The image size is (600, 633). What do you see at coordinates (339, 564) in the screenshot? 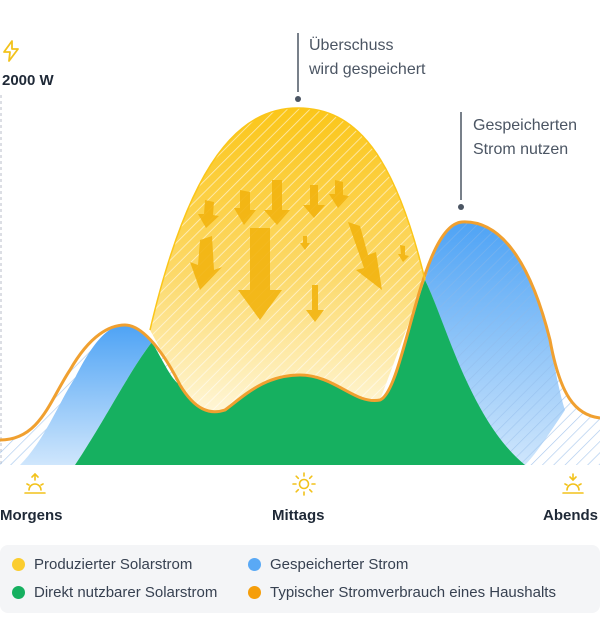
I see `legend-label-stored: Gespeicherter Strom` at bounding box center [339, 564].